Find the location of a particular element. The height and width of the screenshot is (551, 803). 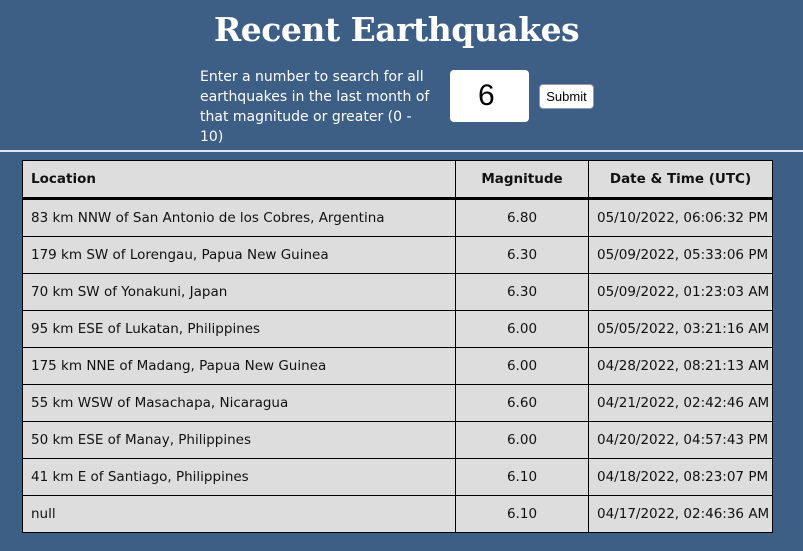

location-cell: 41 km E of Santiago, Philippines is located at coordinates (239, 477).